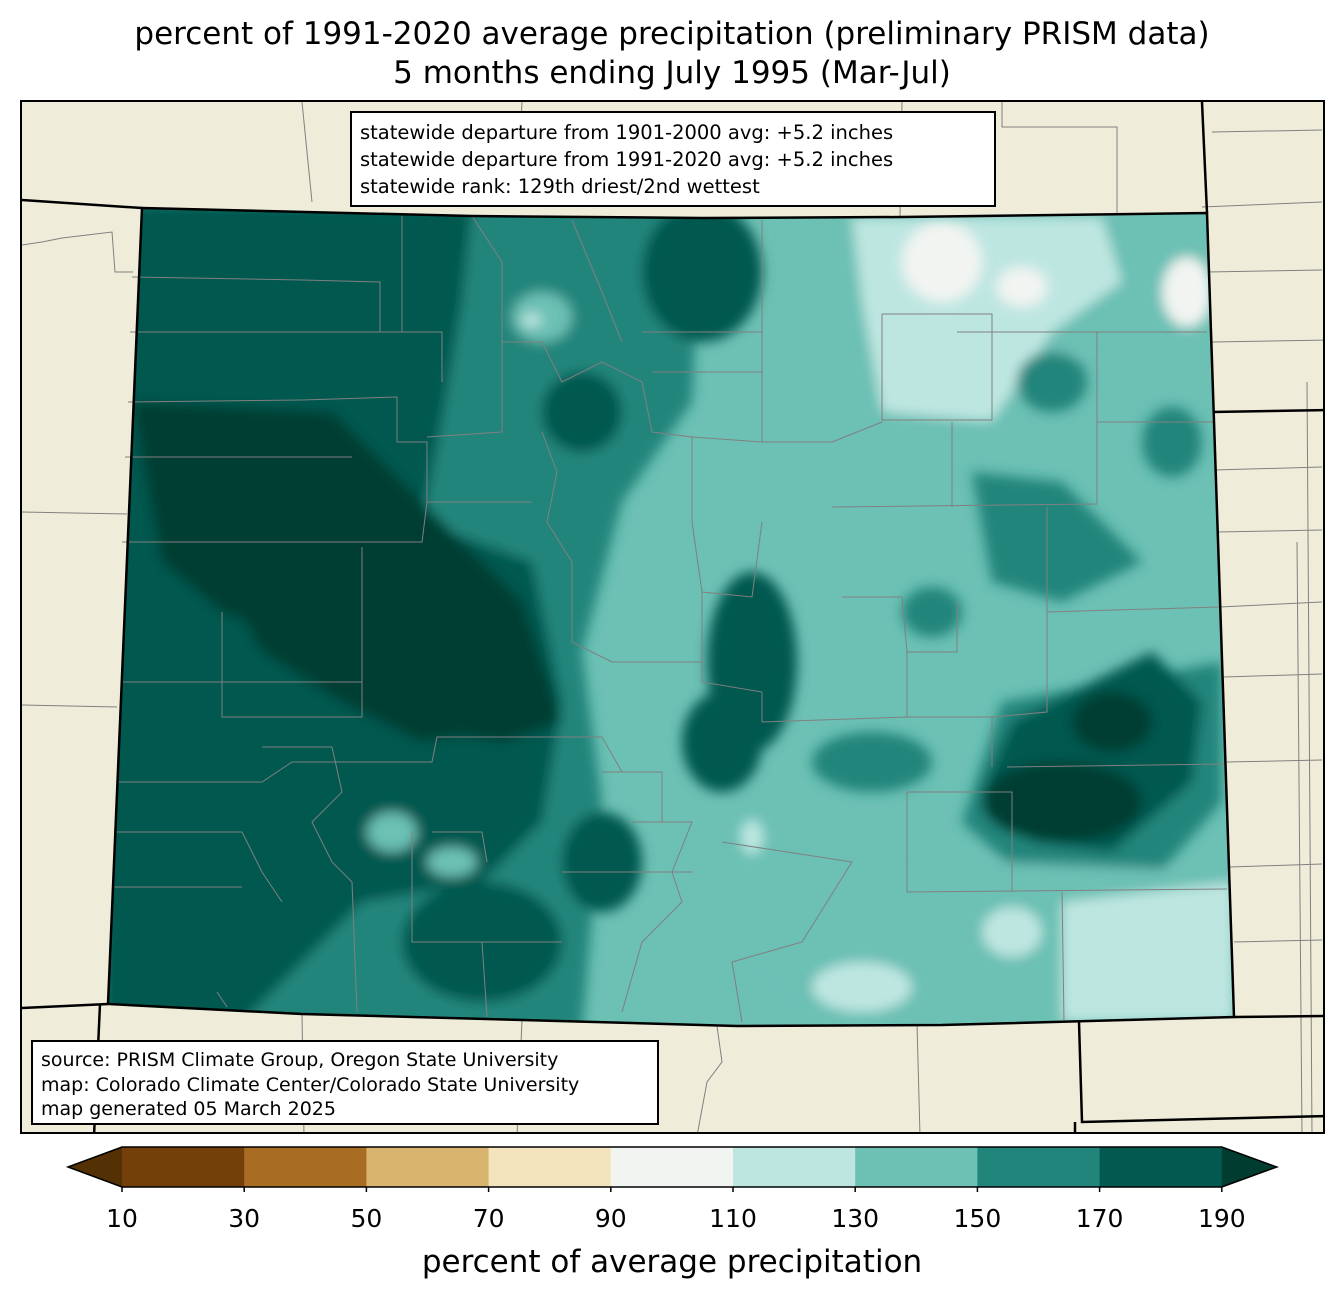 The height and width of the screenshot is (1299, 1344). I want to click on colorbar, so click(672, 1169).